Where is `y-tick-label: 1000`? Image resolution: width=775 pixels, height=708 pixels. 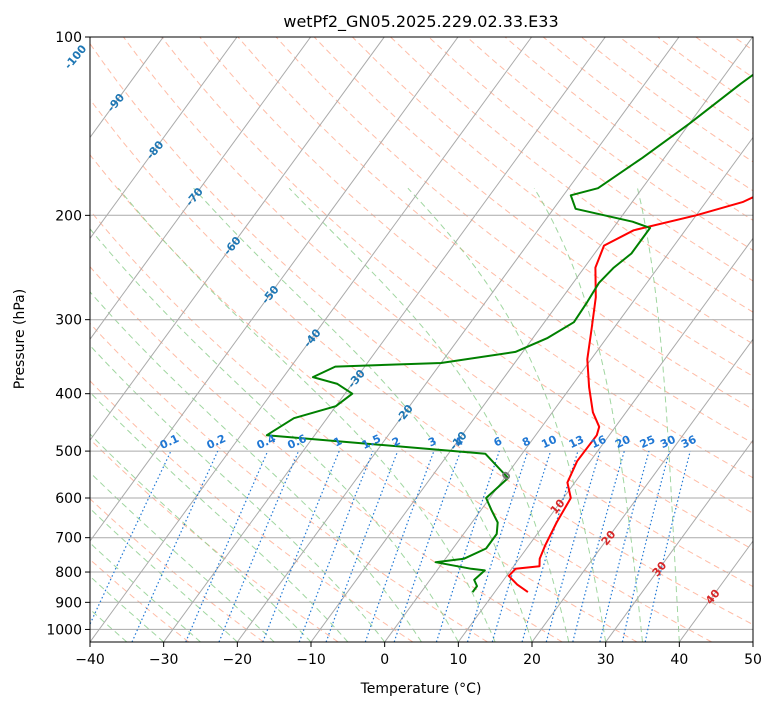 y-tick-label: 1000 is located at coordinates (64, 630).